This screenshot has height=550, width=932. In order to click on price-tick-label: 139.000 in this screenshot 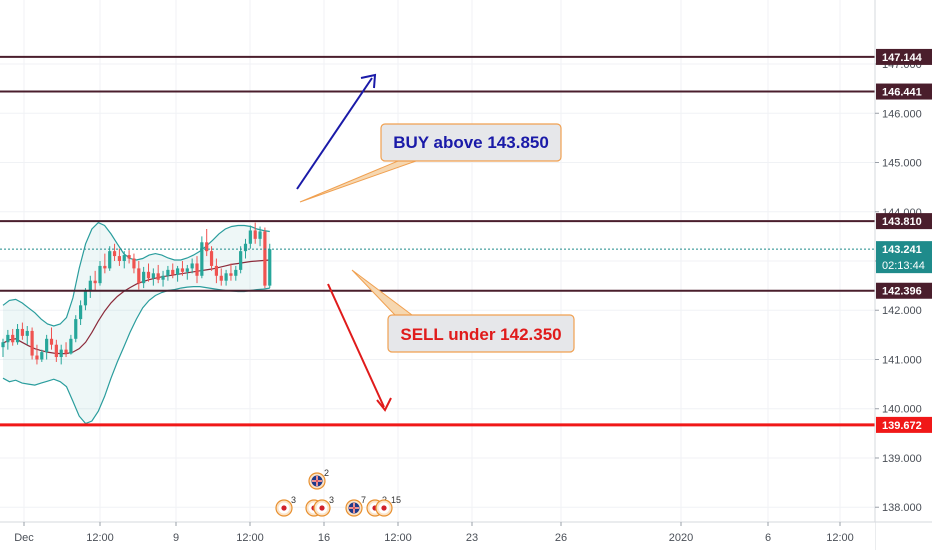, I will do `click(902, 459)`.